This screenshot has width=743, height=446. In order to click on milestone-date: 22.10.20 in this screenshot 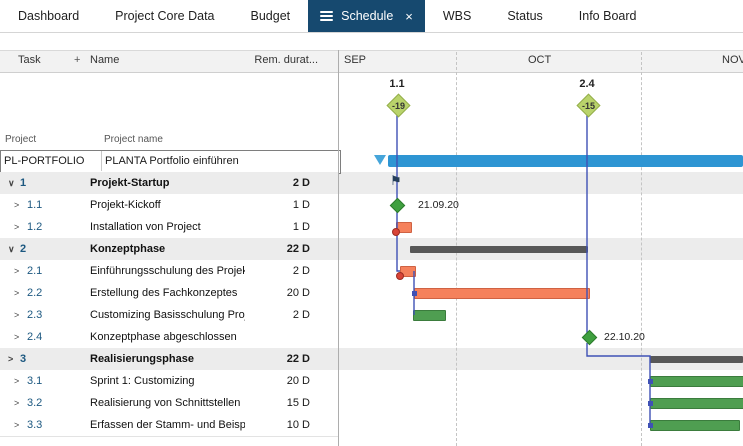, I will do `click(624, 337)`.